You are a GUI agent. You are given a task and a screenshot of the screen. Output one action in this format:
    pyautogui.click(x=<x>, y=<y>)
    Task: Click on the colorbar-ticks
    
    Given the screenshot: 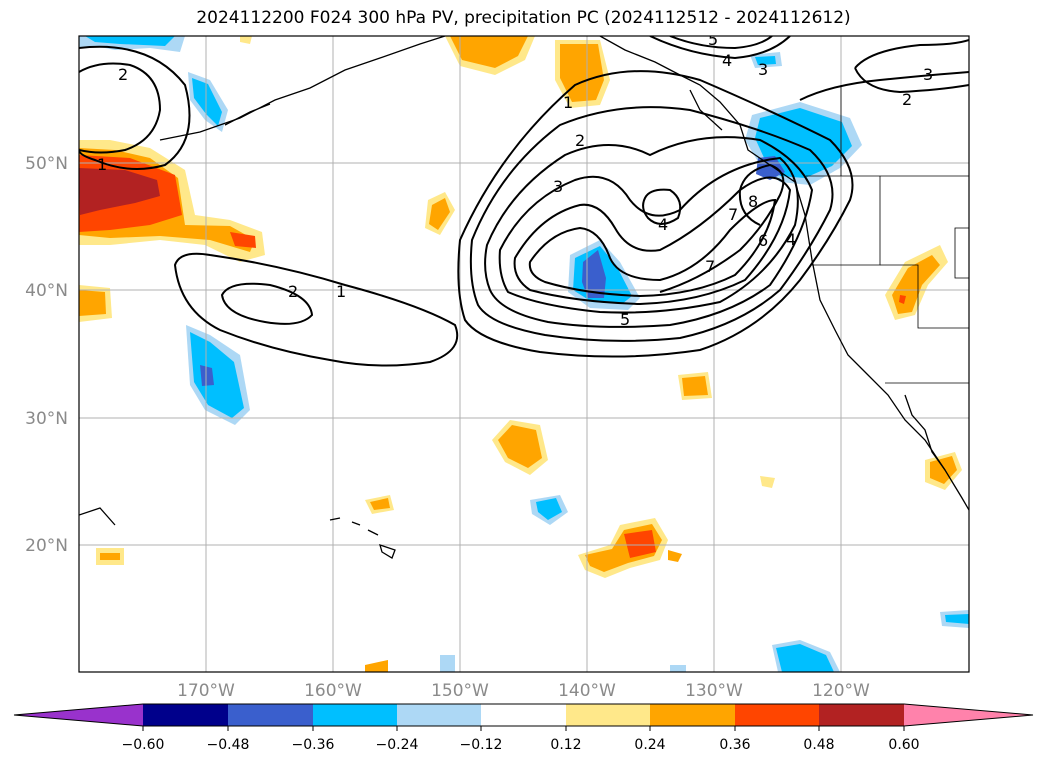 What is the action you would take?
    pyautogui.click(x=523, y=728)
    